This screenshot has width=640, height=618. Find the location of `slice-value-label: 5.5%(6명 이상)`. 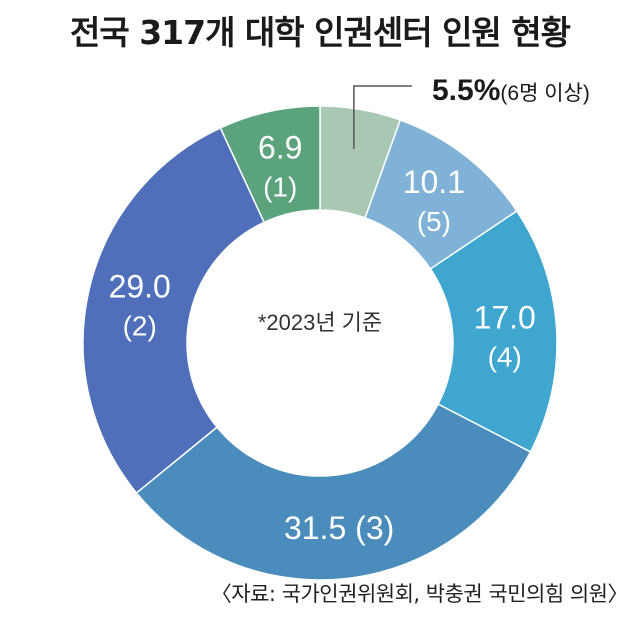

slice-value-label: 5.5%(6명 이상) is located at coordinates (511, 90).